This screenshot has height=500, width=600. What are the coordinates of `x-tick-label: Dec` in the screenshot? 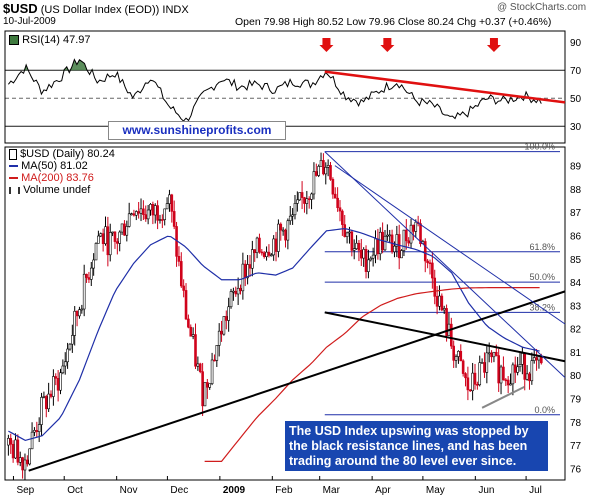 It's located at (179, 490).